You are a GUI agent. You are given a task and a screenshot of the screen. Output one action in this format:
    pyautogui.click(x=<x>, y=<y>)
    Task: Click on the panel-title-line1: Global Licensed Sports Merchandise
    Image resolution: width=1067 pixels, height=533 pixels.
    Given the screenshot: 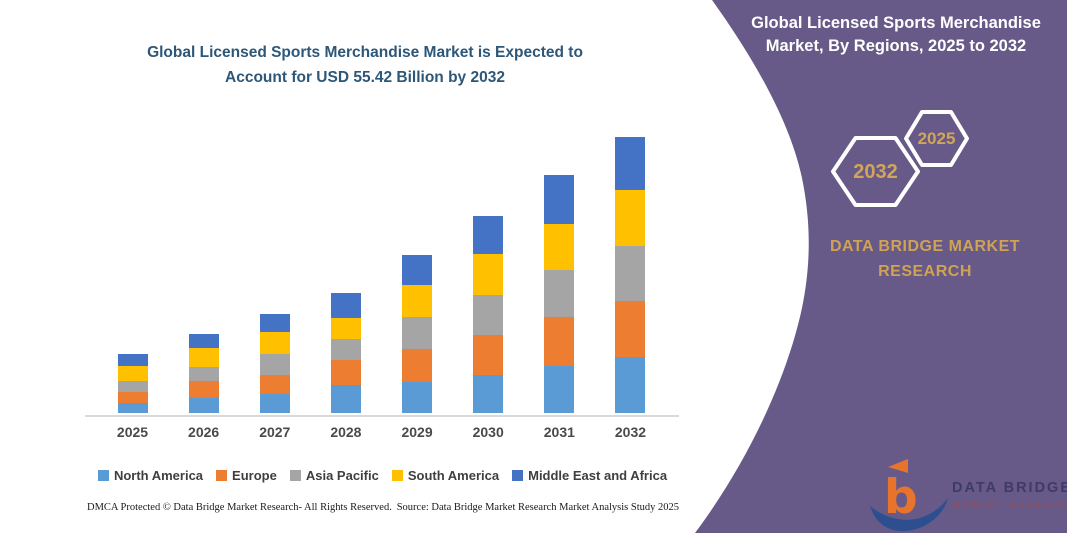 What is the action you would take?
    pyautogui.click(x=896, y=23)
    